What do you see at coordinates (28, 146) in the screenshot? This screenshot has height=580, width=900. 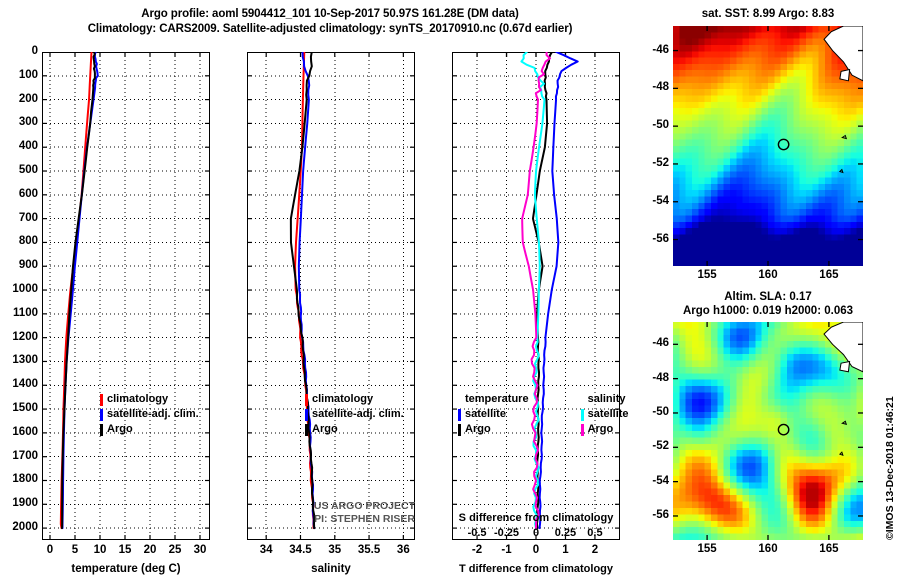 I see `depth-tick-label: 400` at bounding box center [28, 146].